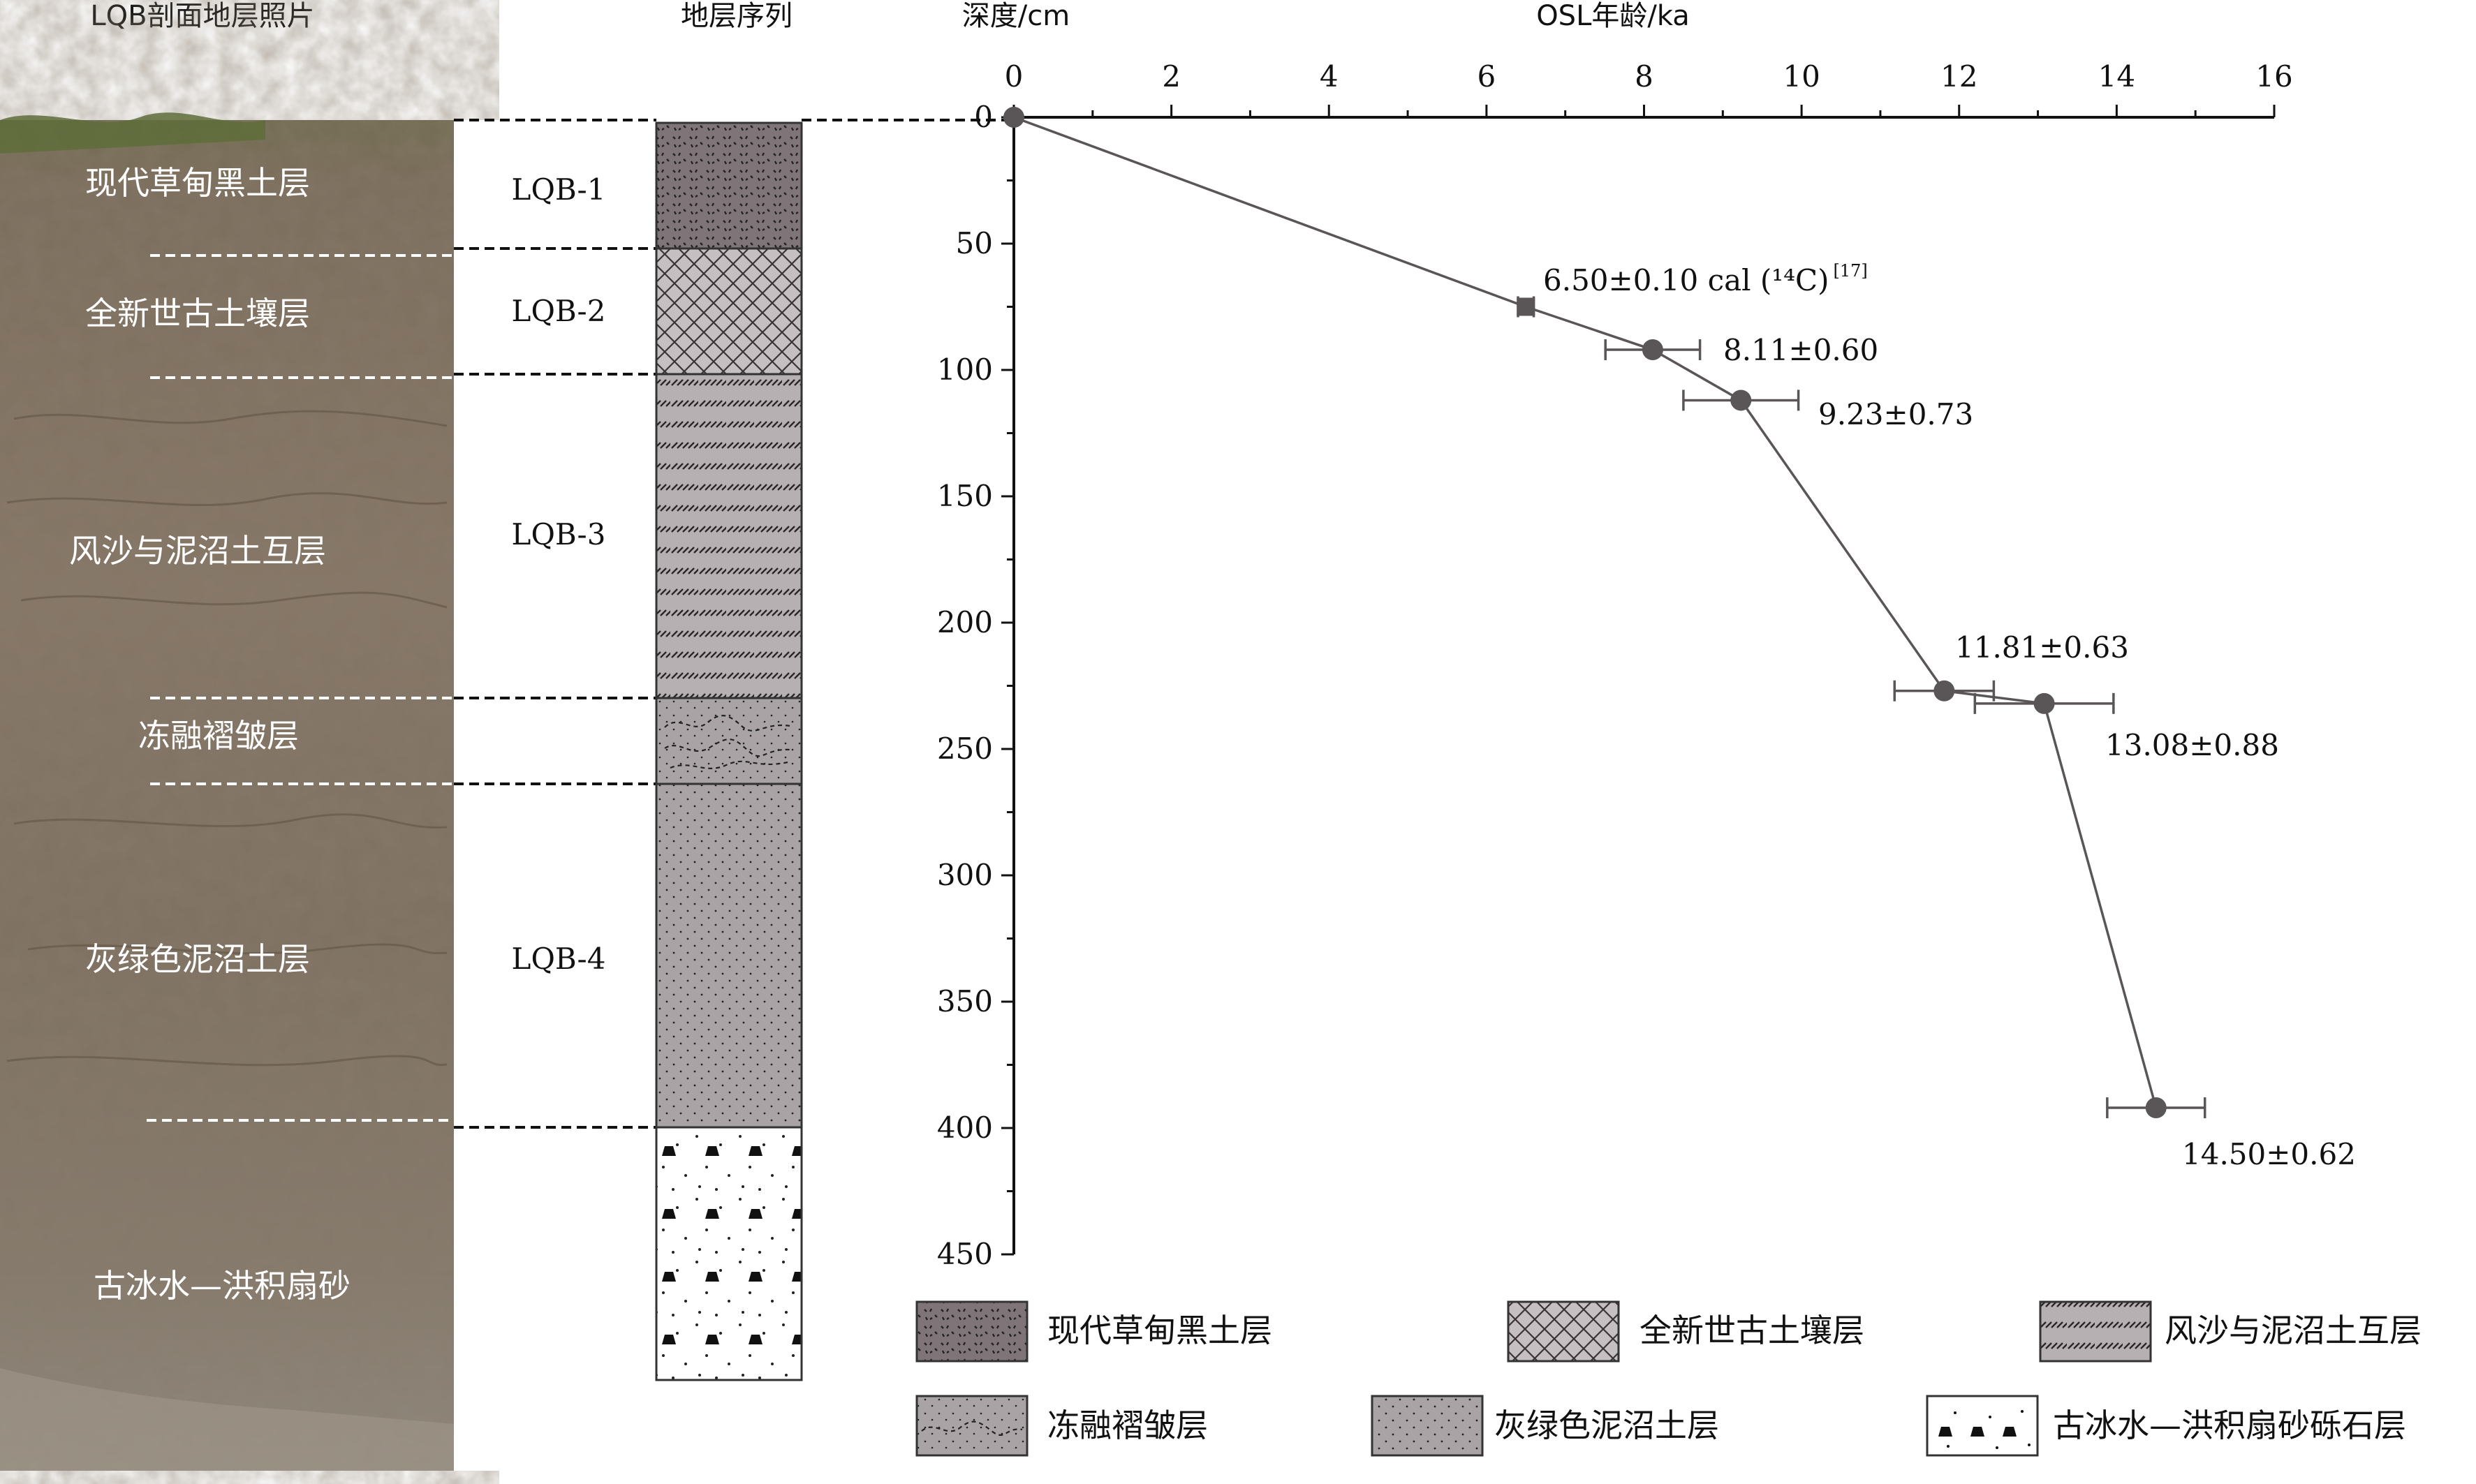 The image size is (2476, 1484). What do you see at coordinates (965, 1128) in the screenshot?
I see `y-tick-label: 400` at bounding box center [965, 1128].